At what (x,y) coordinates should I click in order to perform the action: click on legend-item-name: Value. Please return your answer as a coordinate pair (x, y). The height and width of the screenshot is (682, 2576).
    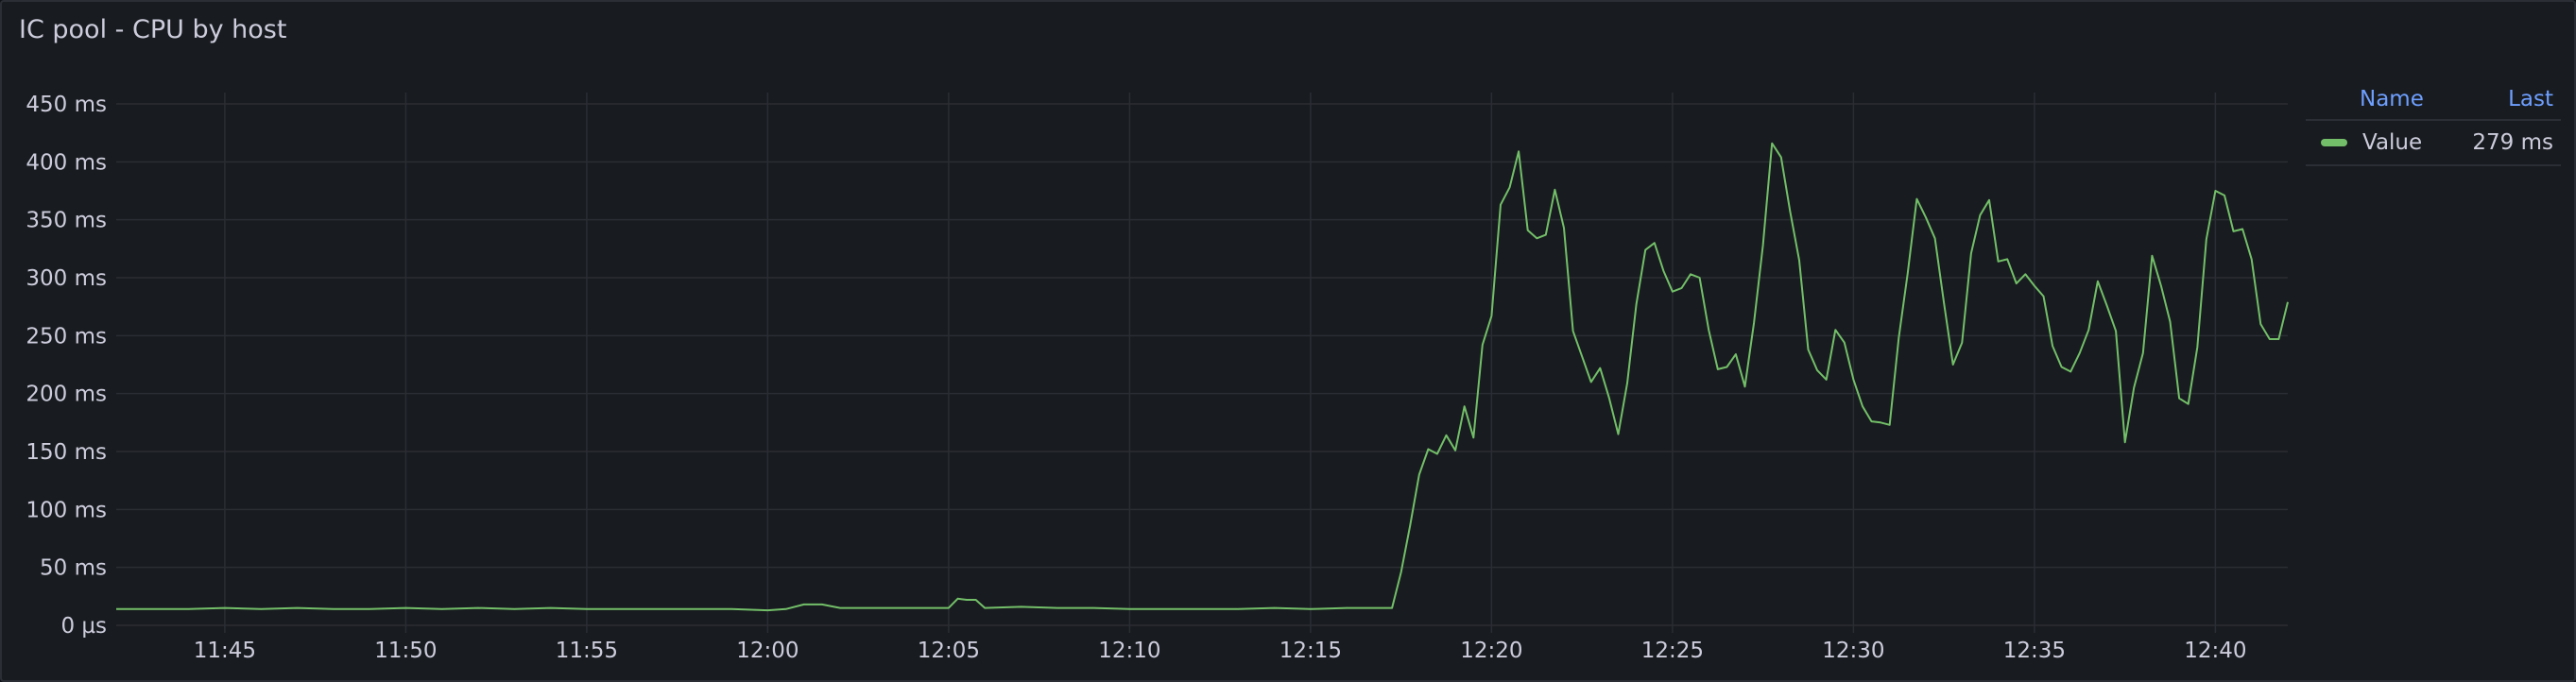
    Looking at the image, I should click on (2392, 142).